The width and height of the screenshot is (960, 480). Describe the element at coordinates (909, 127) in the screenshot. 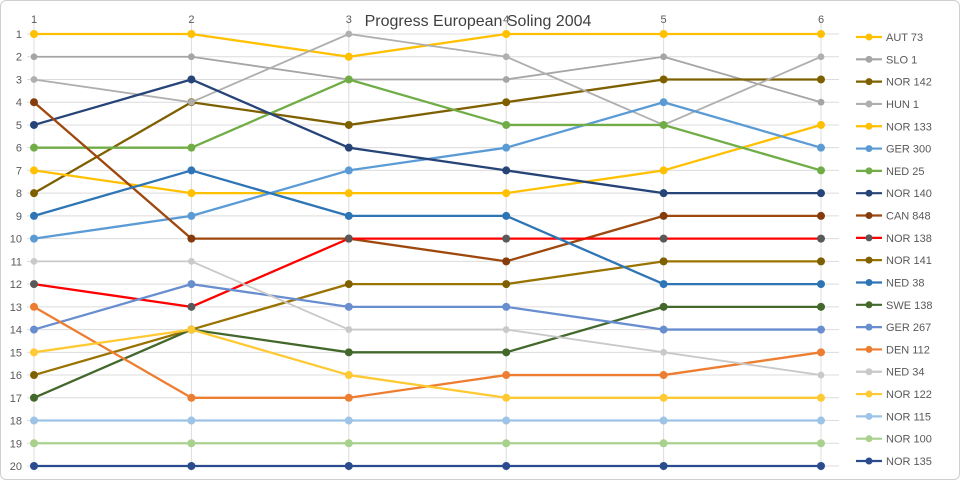

I see `legend-label: NOR 133` at that location.